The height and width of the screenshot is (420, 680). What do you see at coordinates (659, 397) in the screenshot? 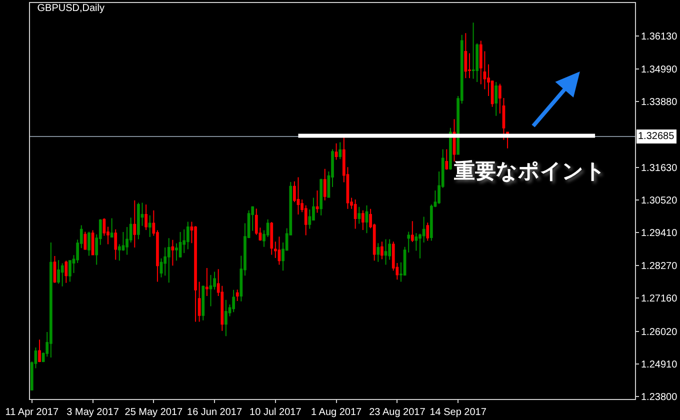
I see `y-tick-label: 1.23800` at bounding box center [659, 397].